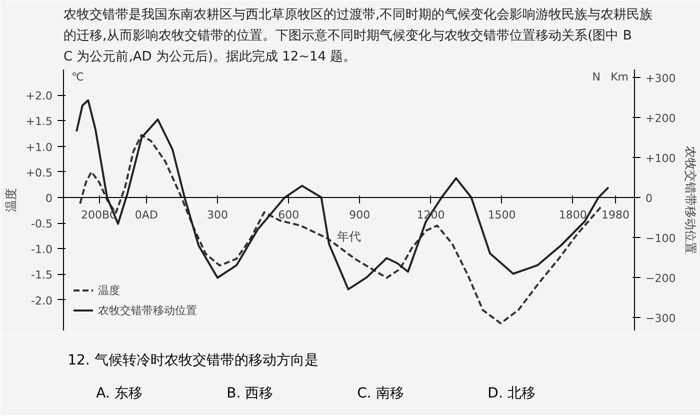  Describe the element at coordinates (661, 78) in the screenshot. I see `y2-tick-label: +300` at that location.